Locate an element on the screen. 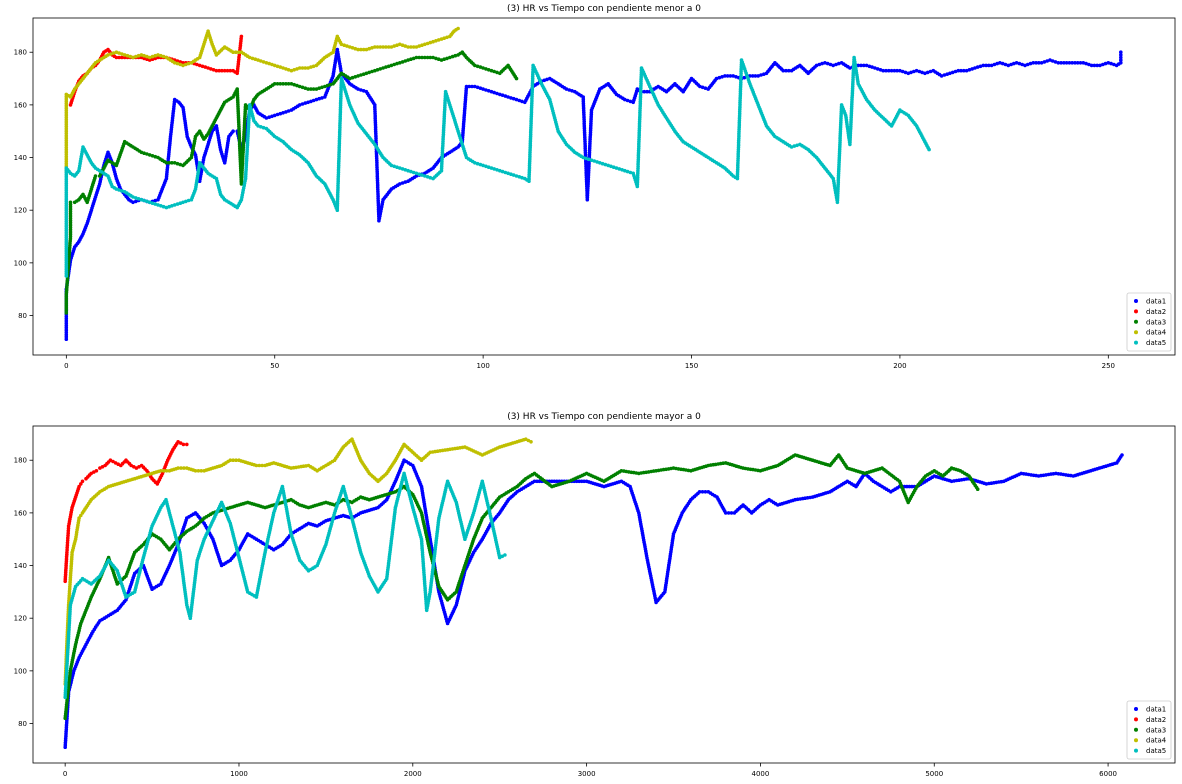 Image resolution: width=1182 pixels, height=784 pixels. series-data3 is located at coordinates (292, 182).